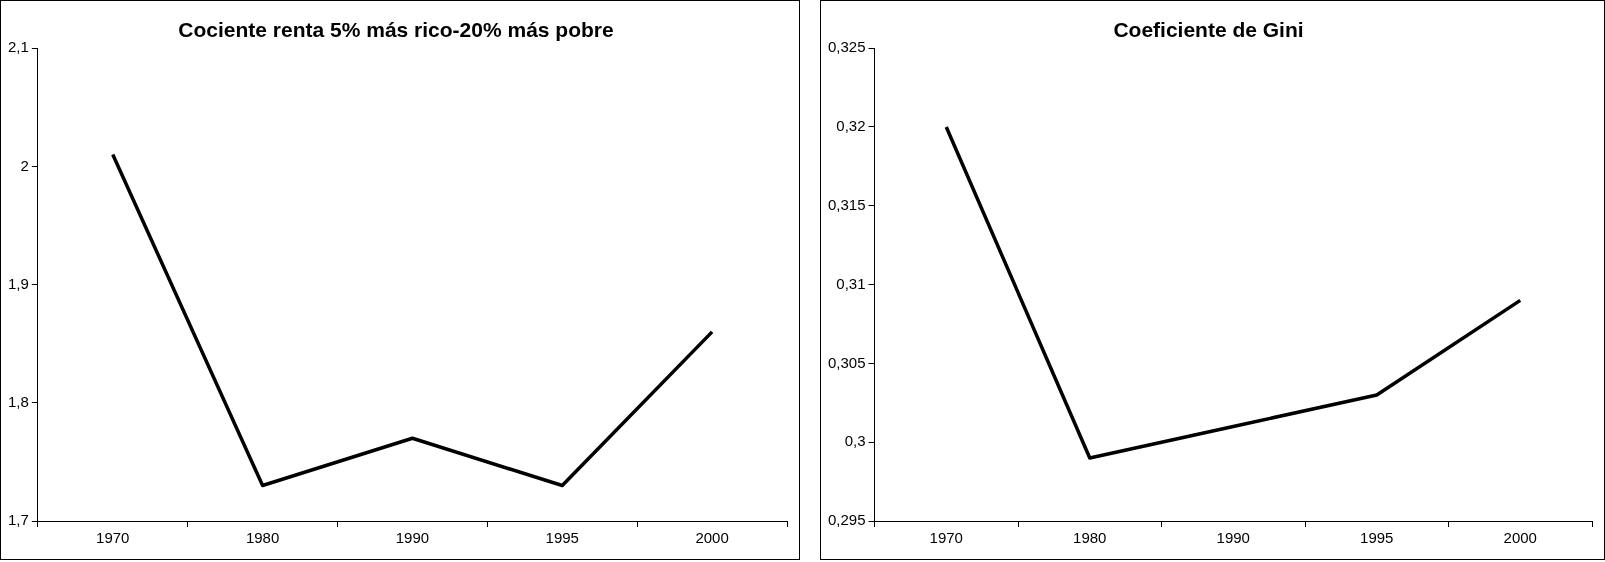  Describe the element at coordinates (851, 283) in the screenshot. I see `y-tick-label: 0,31` at that location.